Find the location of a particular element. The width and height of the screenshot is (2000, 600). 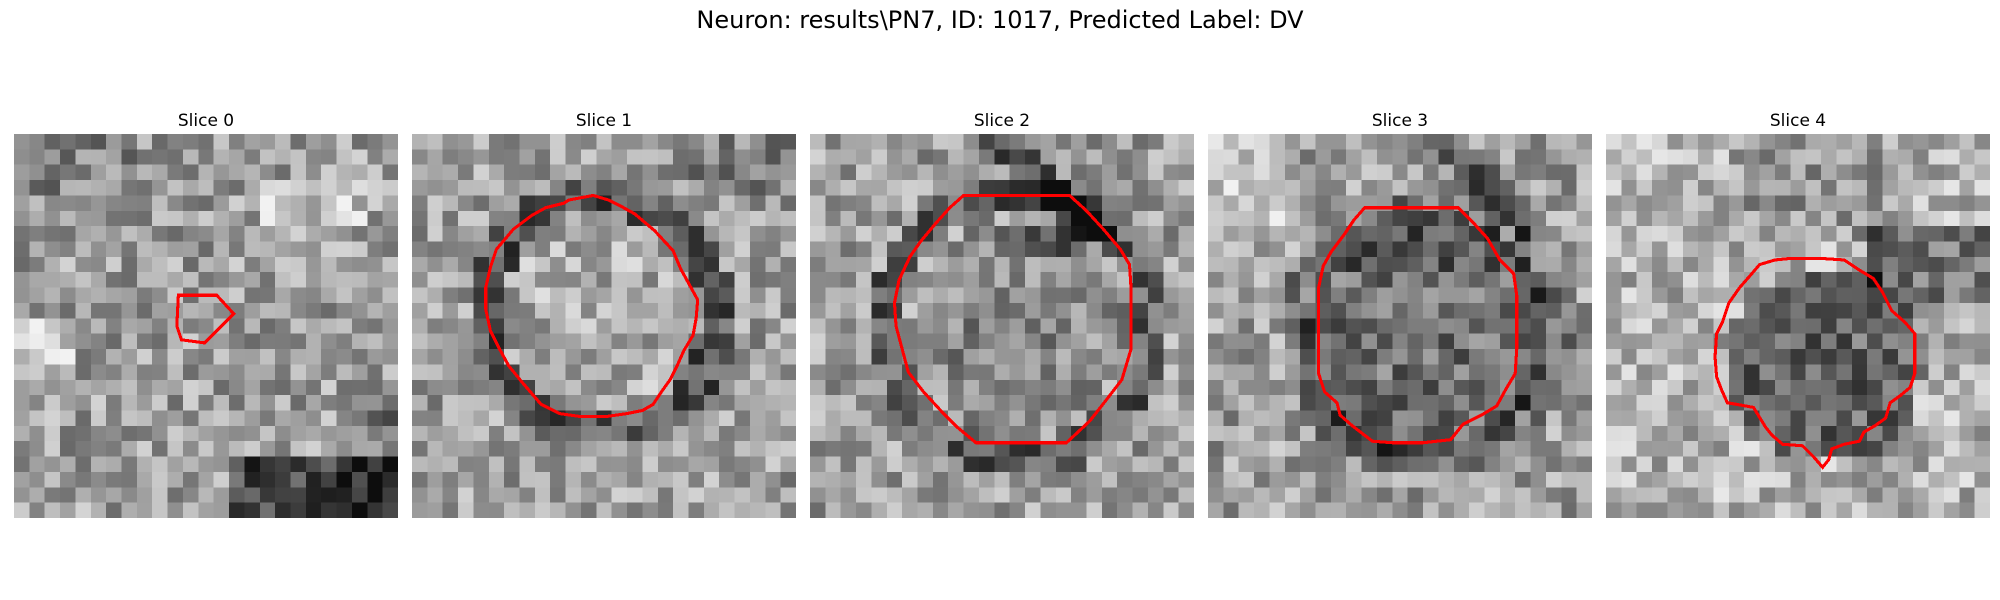

slice-panel-4: Slice 4 is located at coordinates (1798, 313).